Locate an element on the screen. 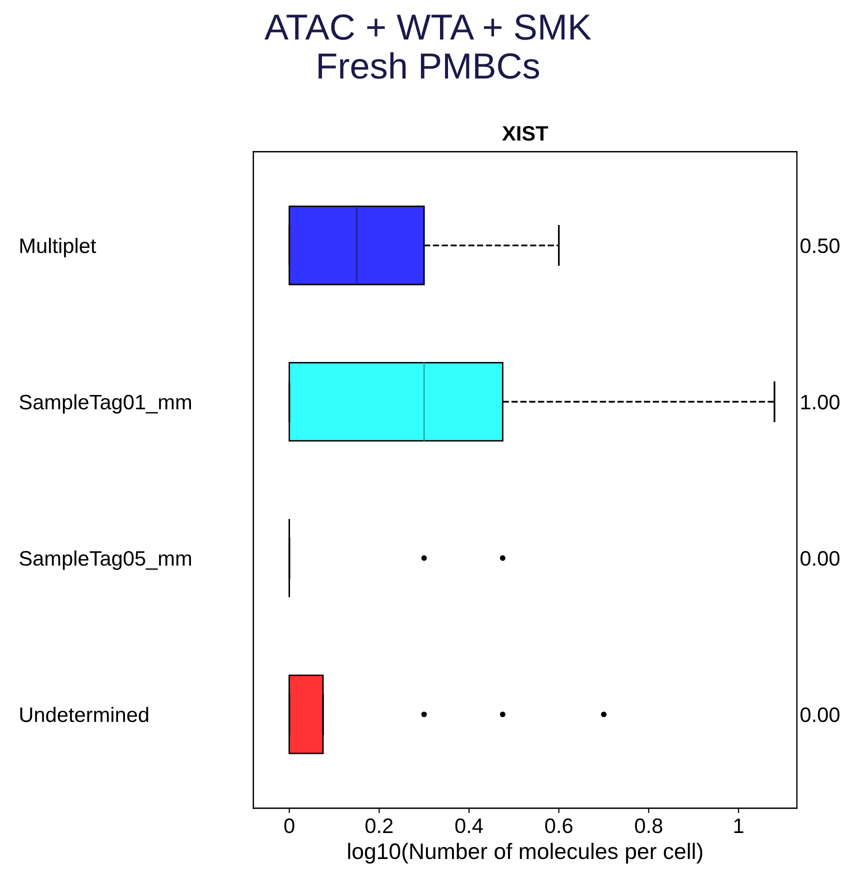 Image resolution: width=856 pixels, height=892 pixels. x-tick-label: 0.8 is located at coordinates (648, 826).